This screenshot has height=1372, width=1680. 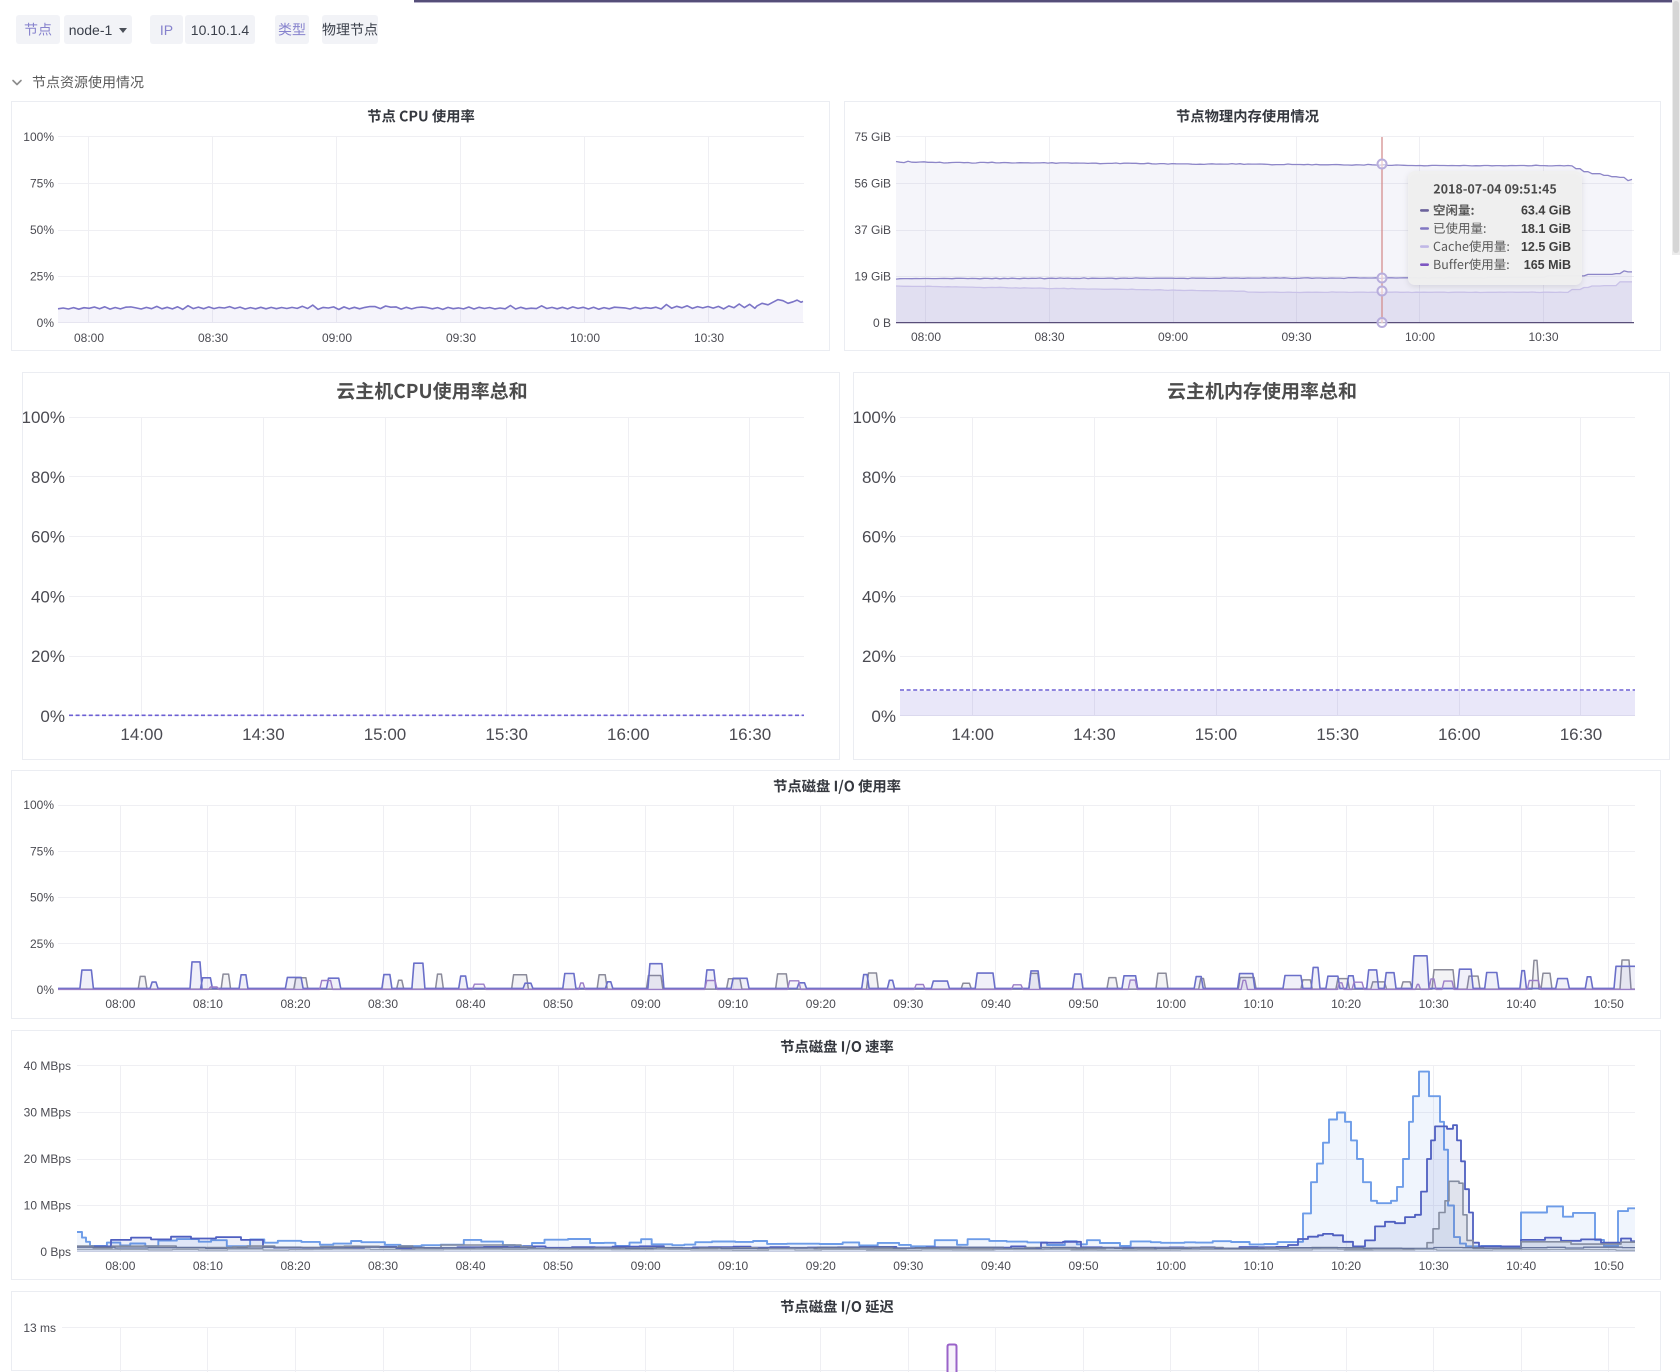 What do you see at coordinates (39, 1328) in the screenshot?
I see `svg-text: 13 ms` at bounding box center [39, 1328].